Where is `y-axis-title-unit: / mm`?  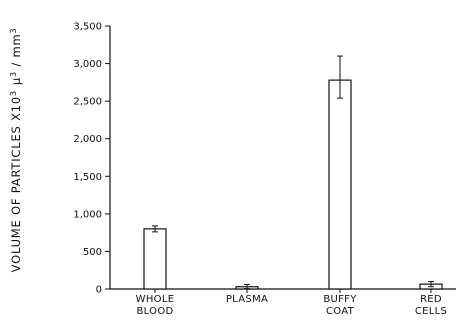 y-axis-title-unit: / mm is located at coordinates (16, 53).